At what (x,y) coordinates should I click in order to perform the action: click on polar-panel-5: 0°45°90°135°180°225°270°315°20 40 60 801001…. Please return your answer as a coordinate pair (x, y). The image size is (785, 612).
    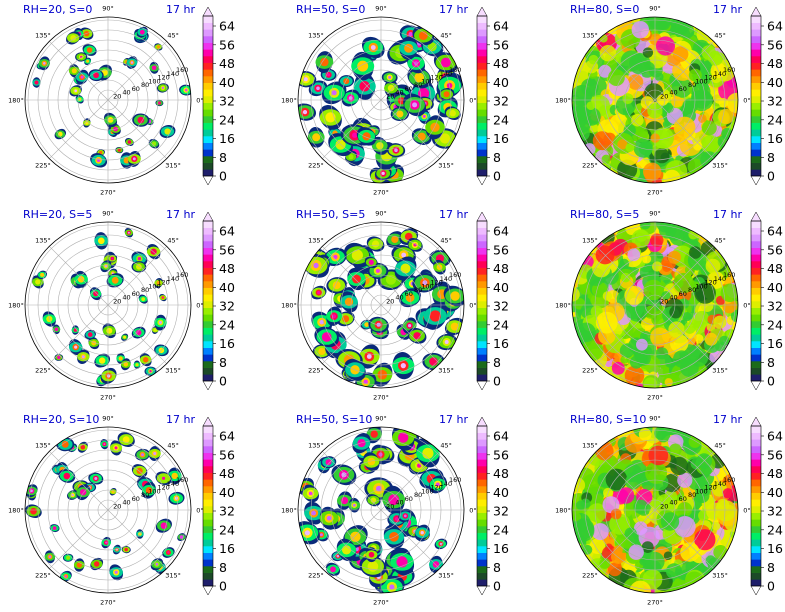
    Looking at the image, I should click on (395, 305).